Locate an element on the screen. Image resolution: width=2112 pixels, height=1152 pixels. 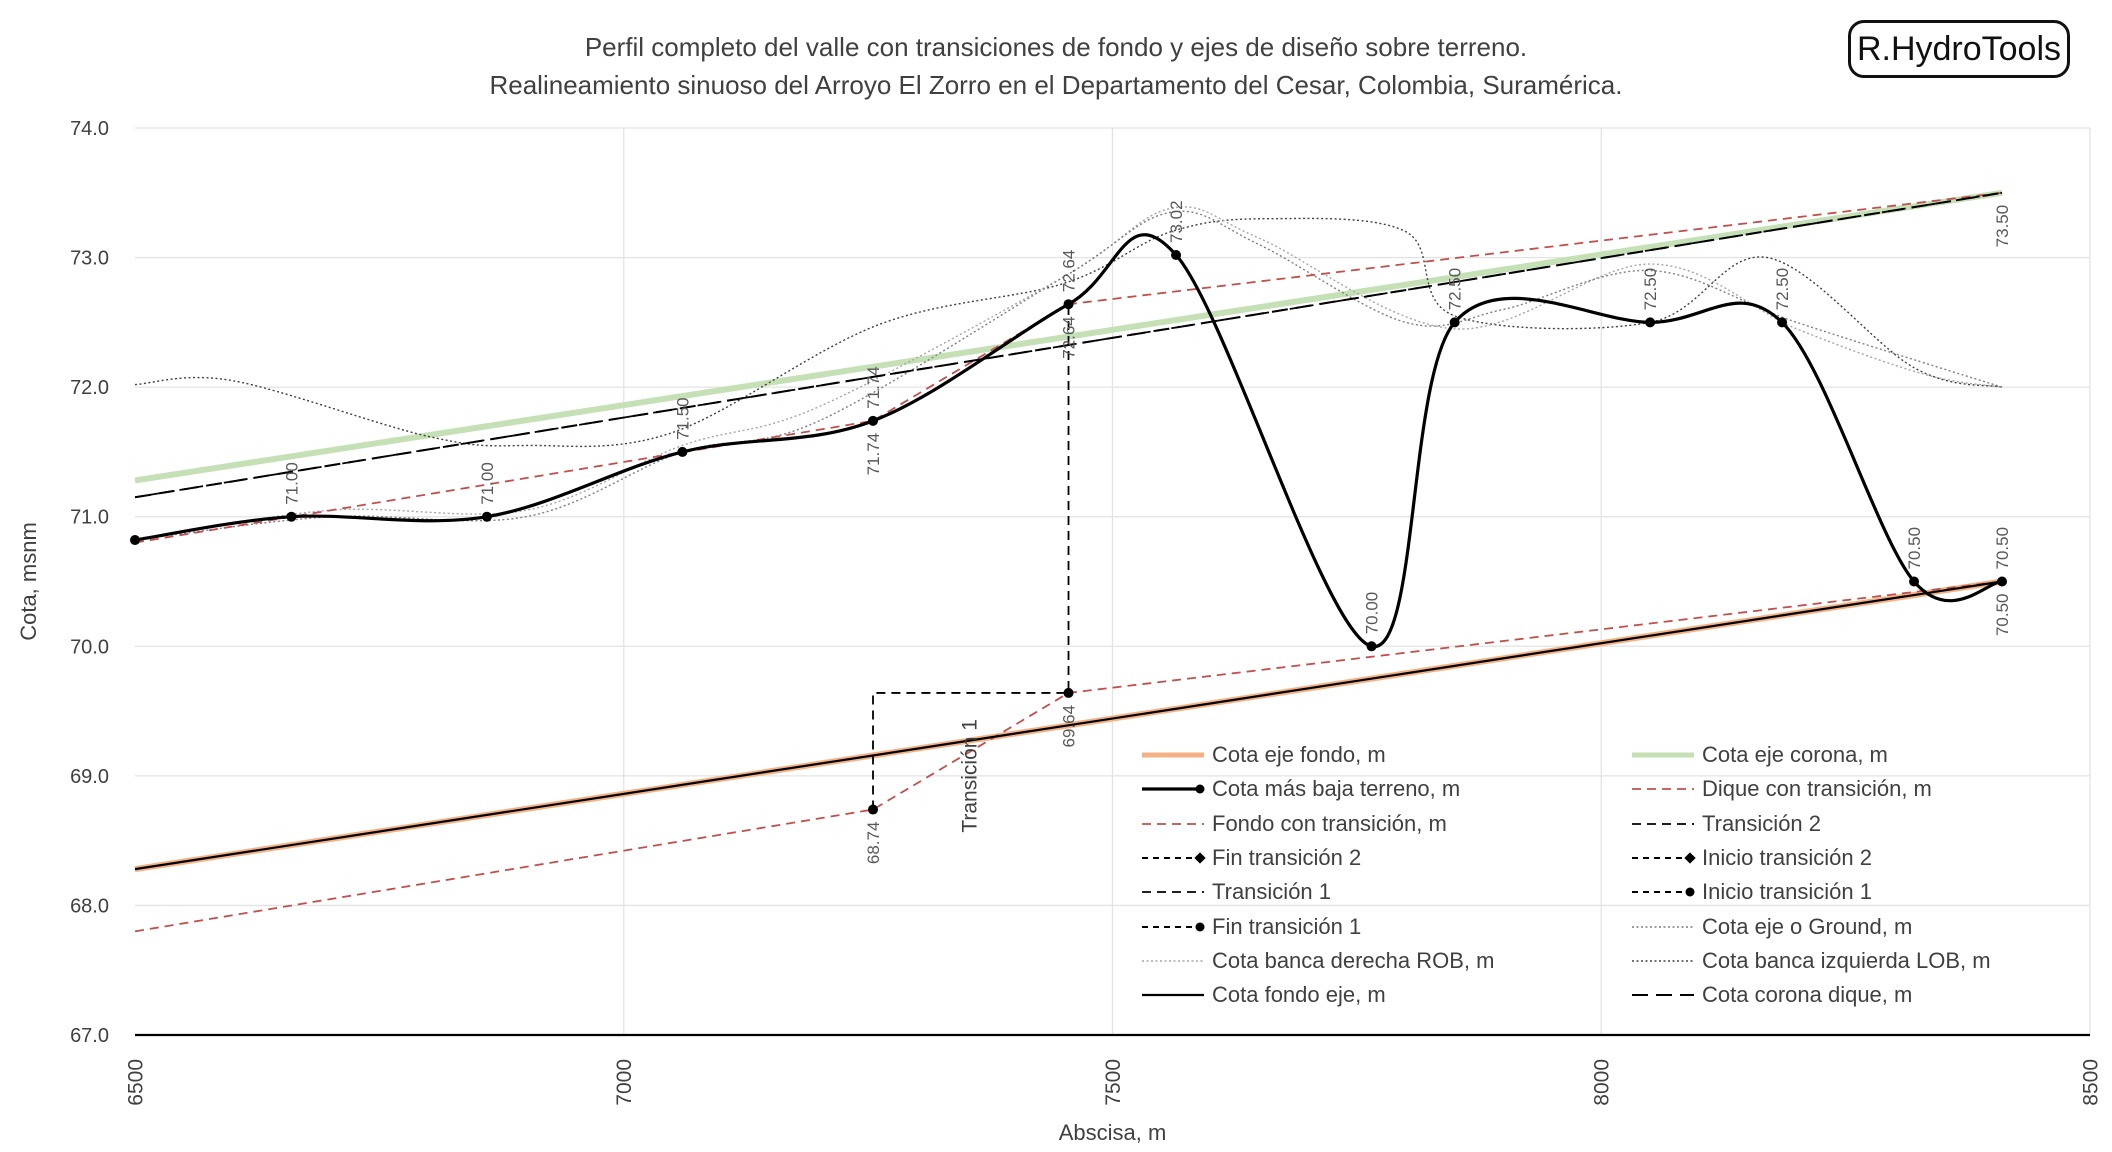
legend-label: Cota más baja terreno, m is located at coordinates (1336, 789).